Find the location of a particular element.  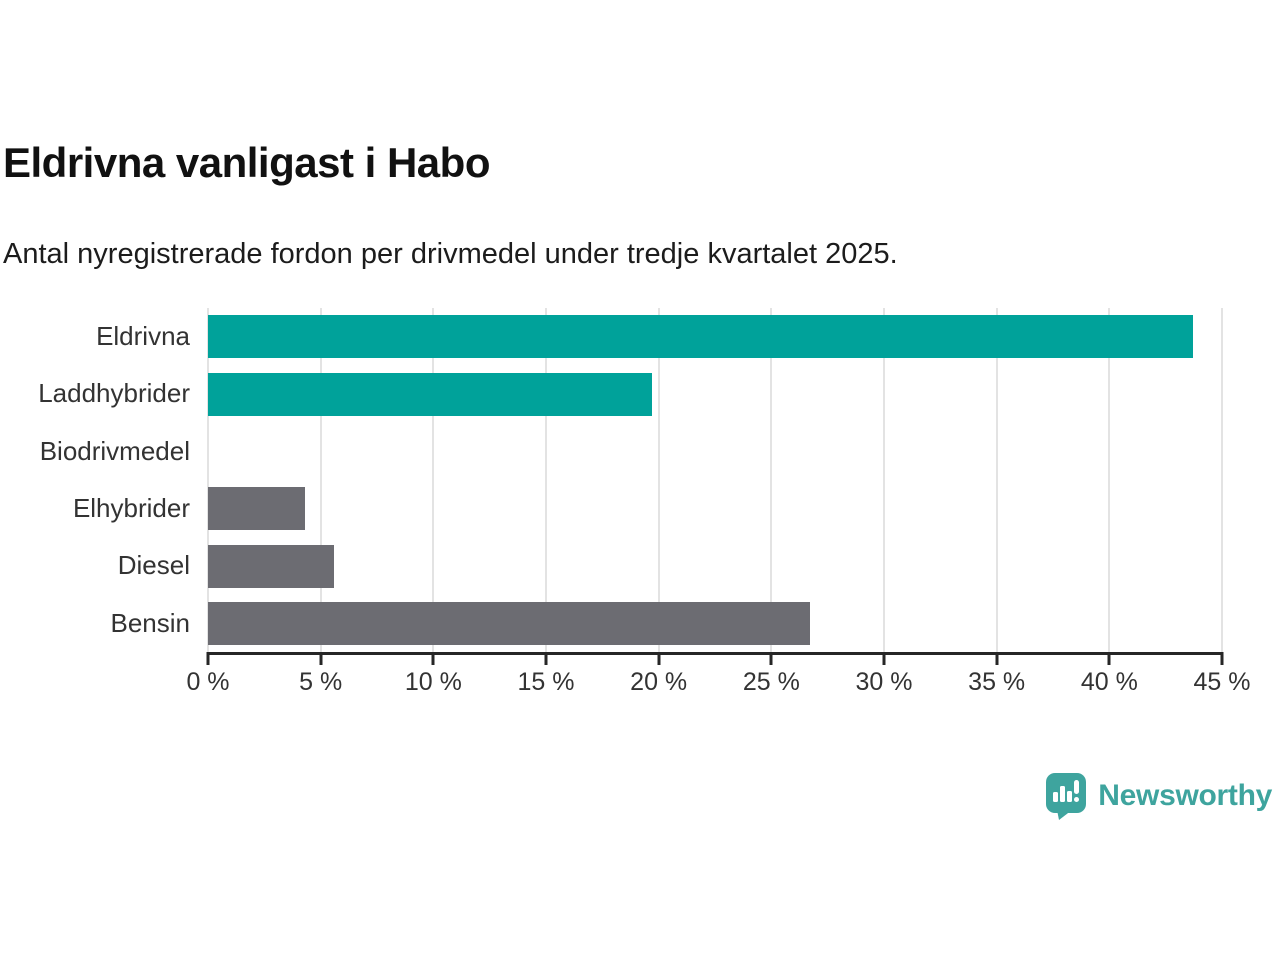

bar-bensin is located at coordinates (509, 623).